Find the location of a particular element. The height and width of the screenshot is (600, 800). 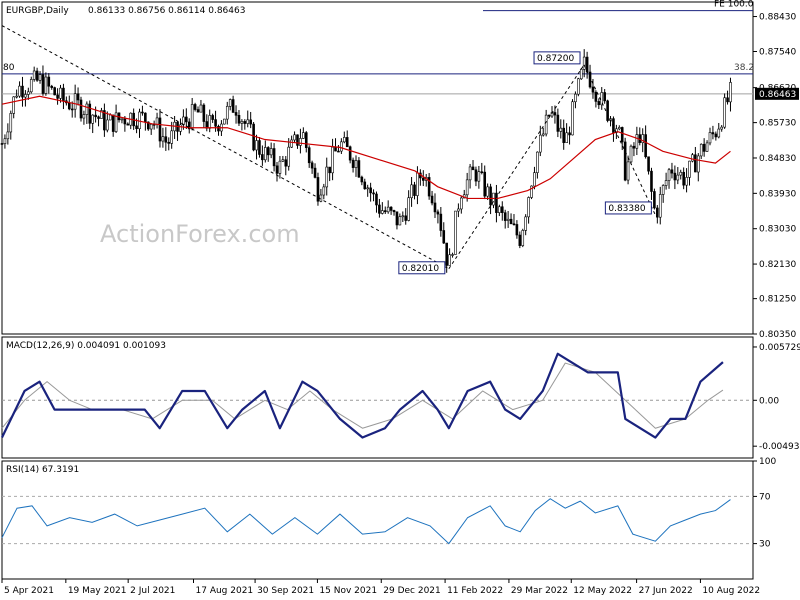

x-tick-label: 5 Apr 2021 is located at coordinates (29, 591).